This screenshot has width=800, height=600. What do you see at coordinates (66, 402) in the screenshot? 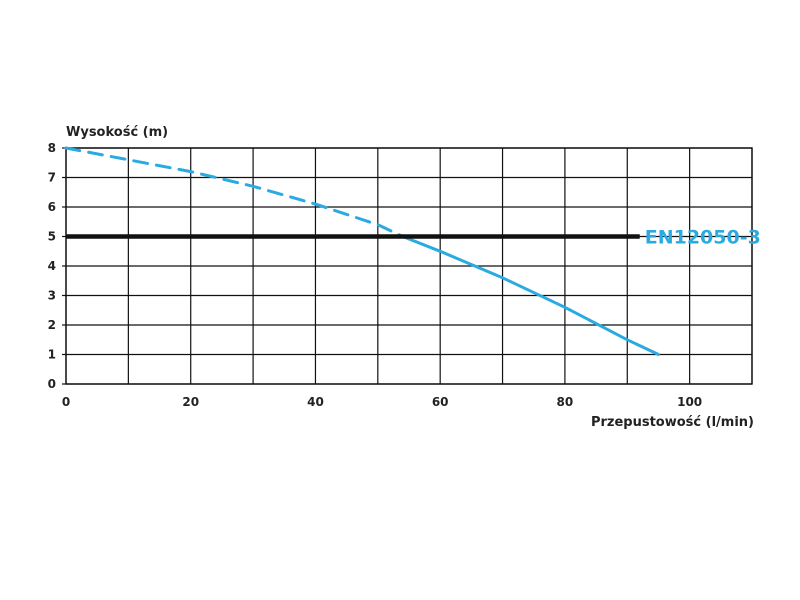
I see `x-tick-label: 0` at bounding box center [66, 402].